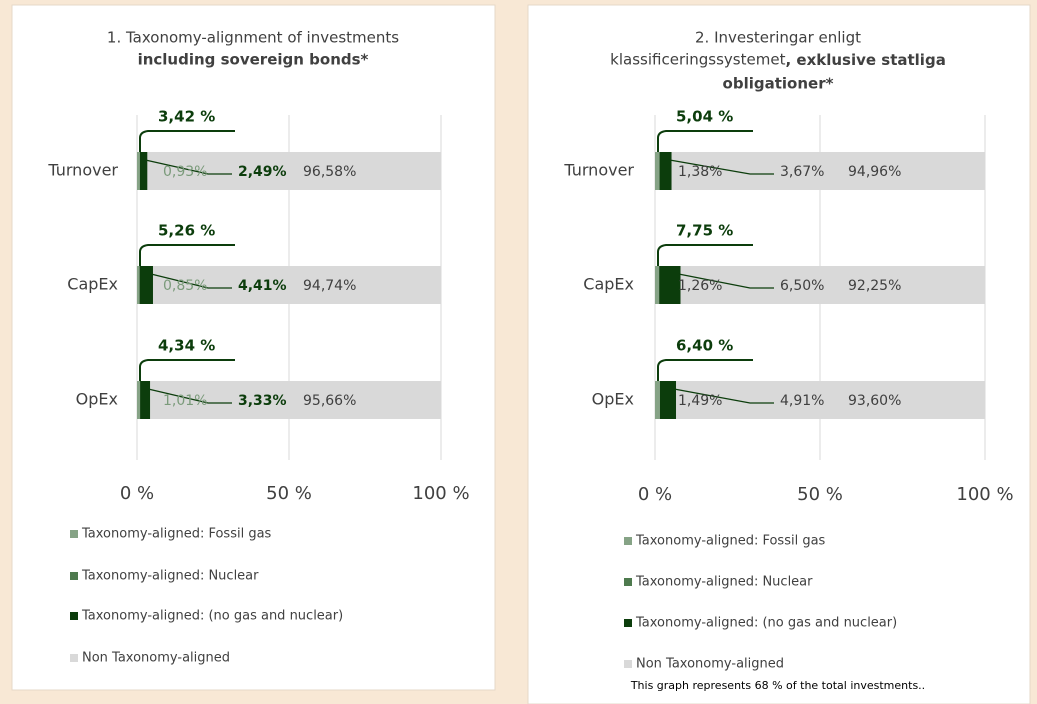 The height and width of the screenshot is (704, 1037). I want to click on chart-title: 2. Investeringar enligt, so click(778, 38).